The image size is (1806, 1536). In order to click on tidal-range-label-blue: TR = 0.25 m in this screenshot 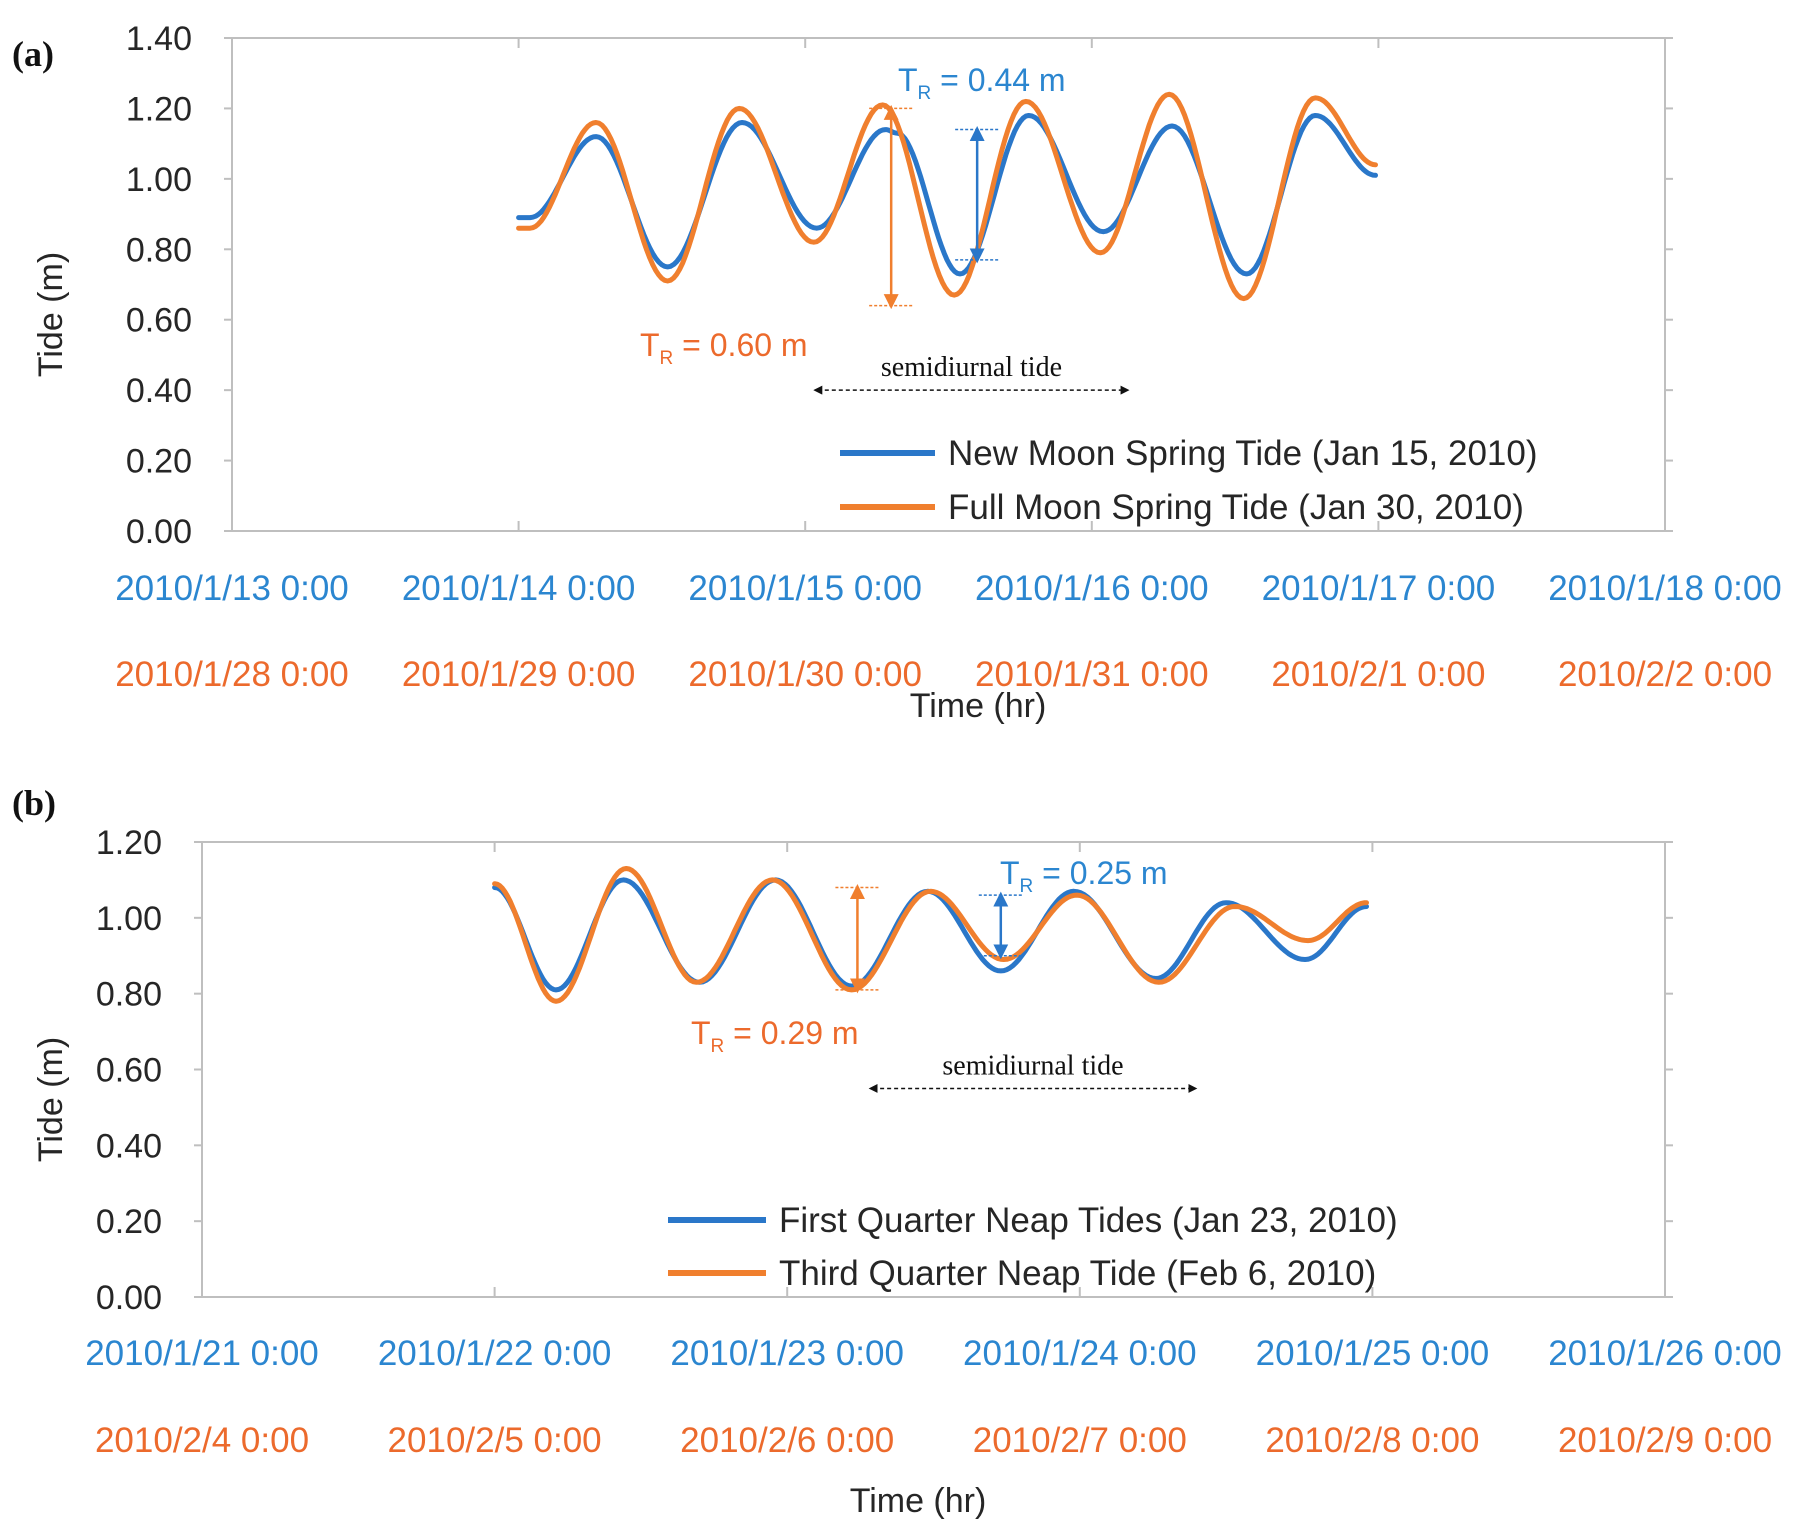, I will do `click(1084, 876)`.